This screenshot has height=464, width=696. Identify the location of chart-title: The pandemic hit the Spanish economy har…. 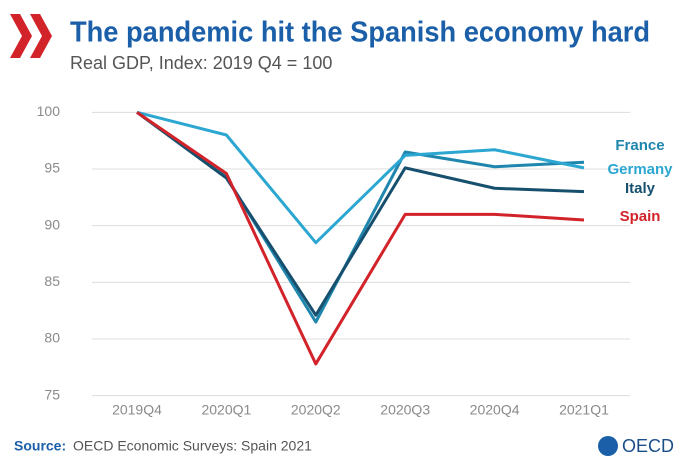
(360, 33).